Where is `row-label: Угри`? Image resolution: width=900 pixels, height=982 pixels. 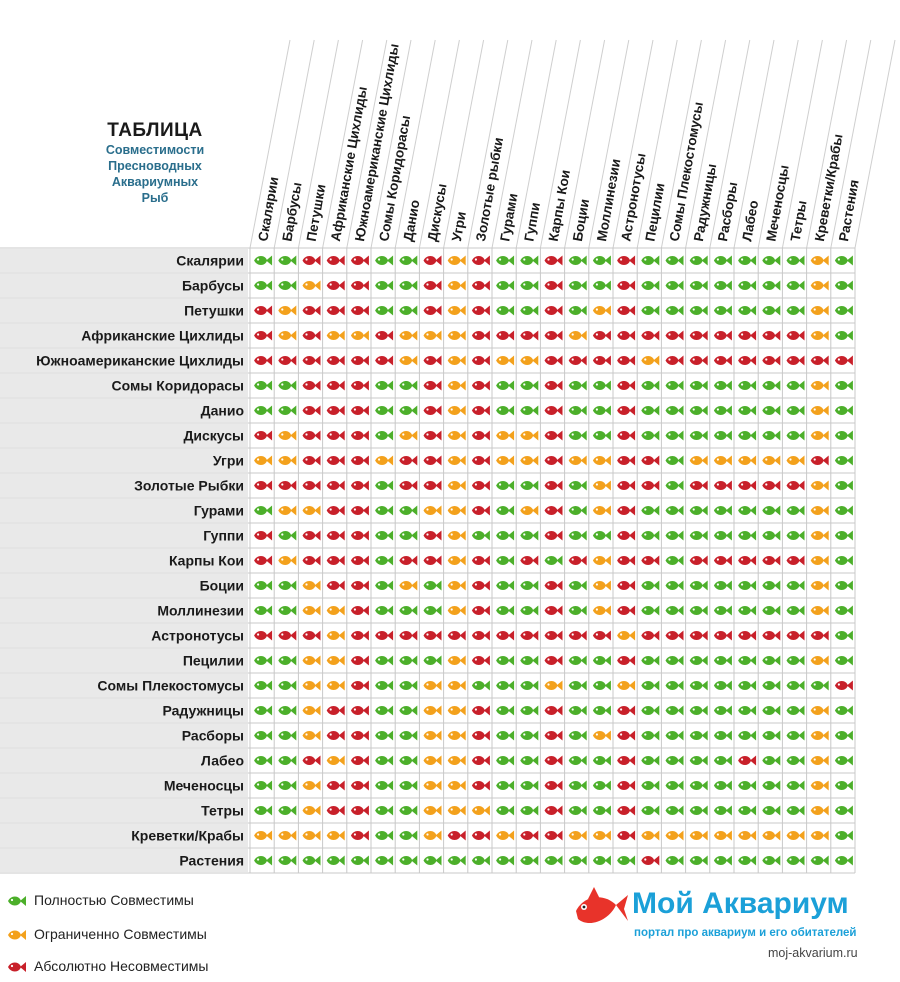
row-label: Угри is located at coordinates (228, 461).